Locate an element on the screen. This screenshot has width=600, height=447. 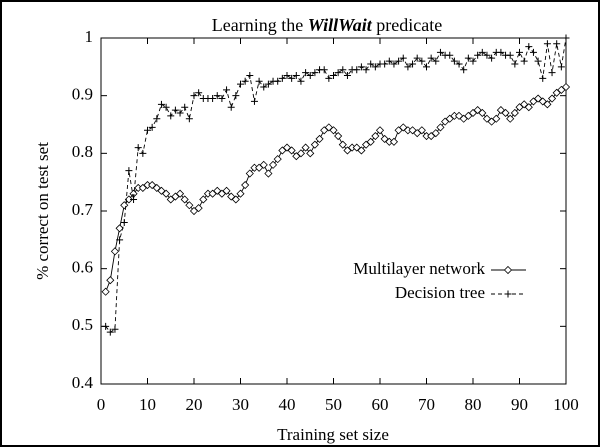
y-tick-label: 0.9 is located at coordinates (82, 94).